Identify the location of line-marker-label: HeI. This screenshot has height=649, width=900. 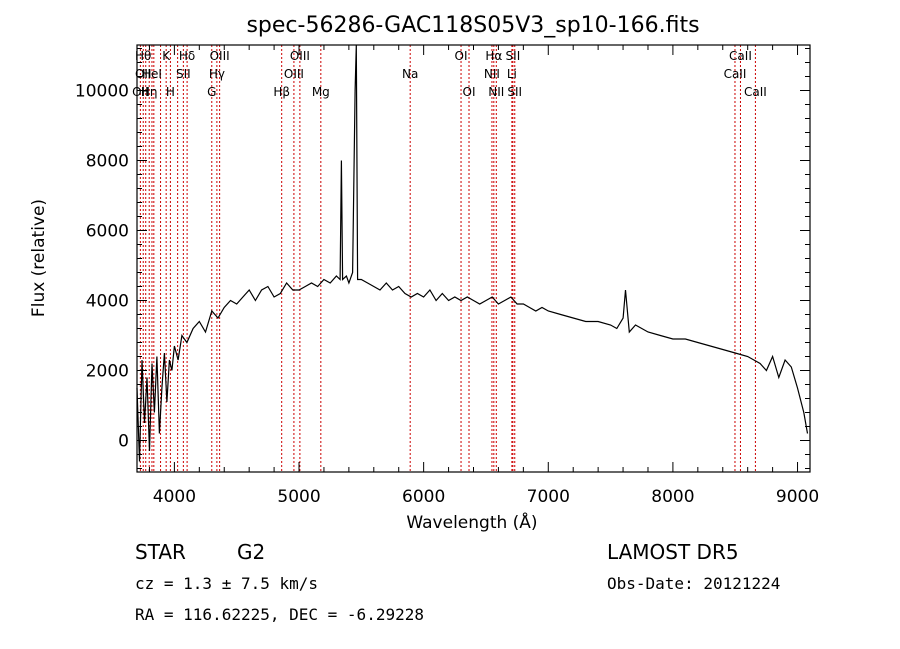
(152, 74).